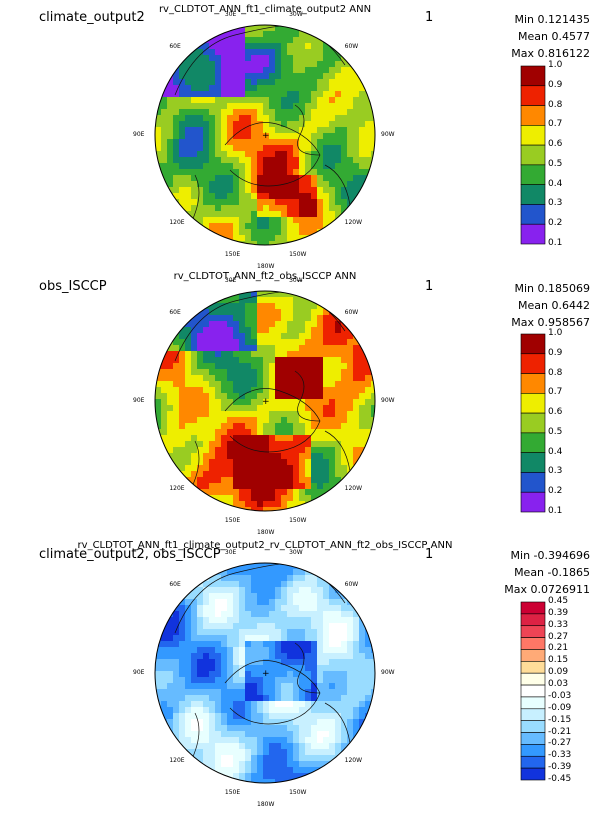  I want to click on colorbar-box, so click(533, 234).